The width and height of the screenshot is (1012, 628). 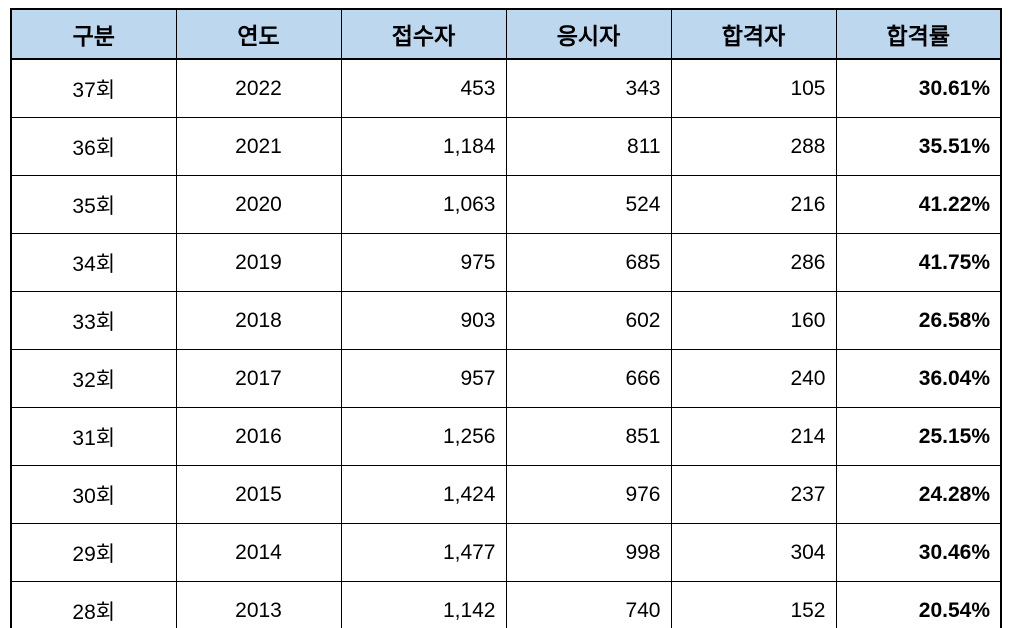 What do you see at coordinates (753, 378) in the screenshot?
I see `cell-passers: 240` at bounding box center [753, 378].